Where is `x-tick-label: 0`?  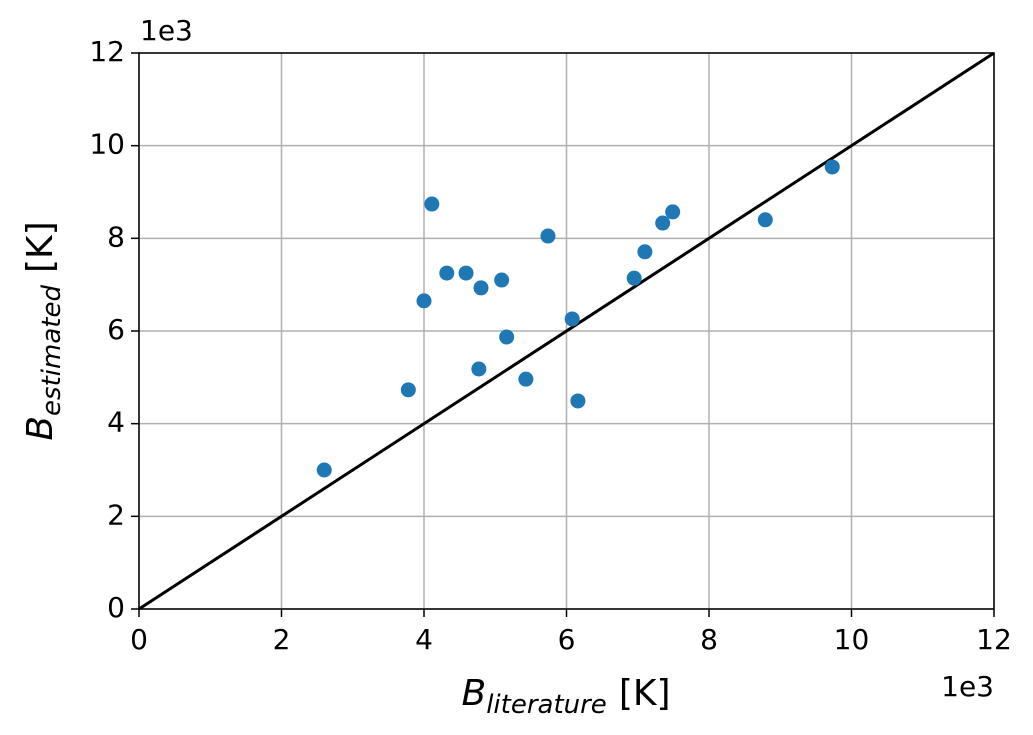 x-tick-label: 0 is located at coordinates (139, 639).